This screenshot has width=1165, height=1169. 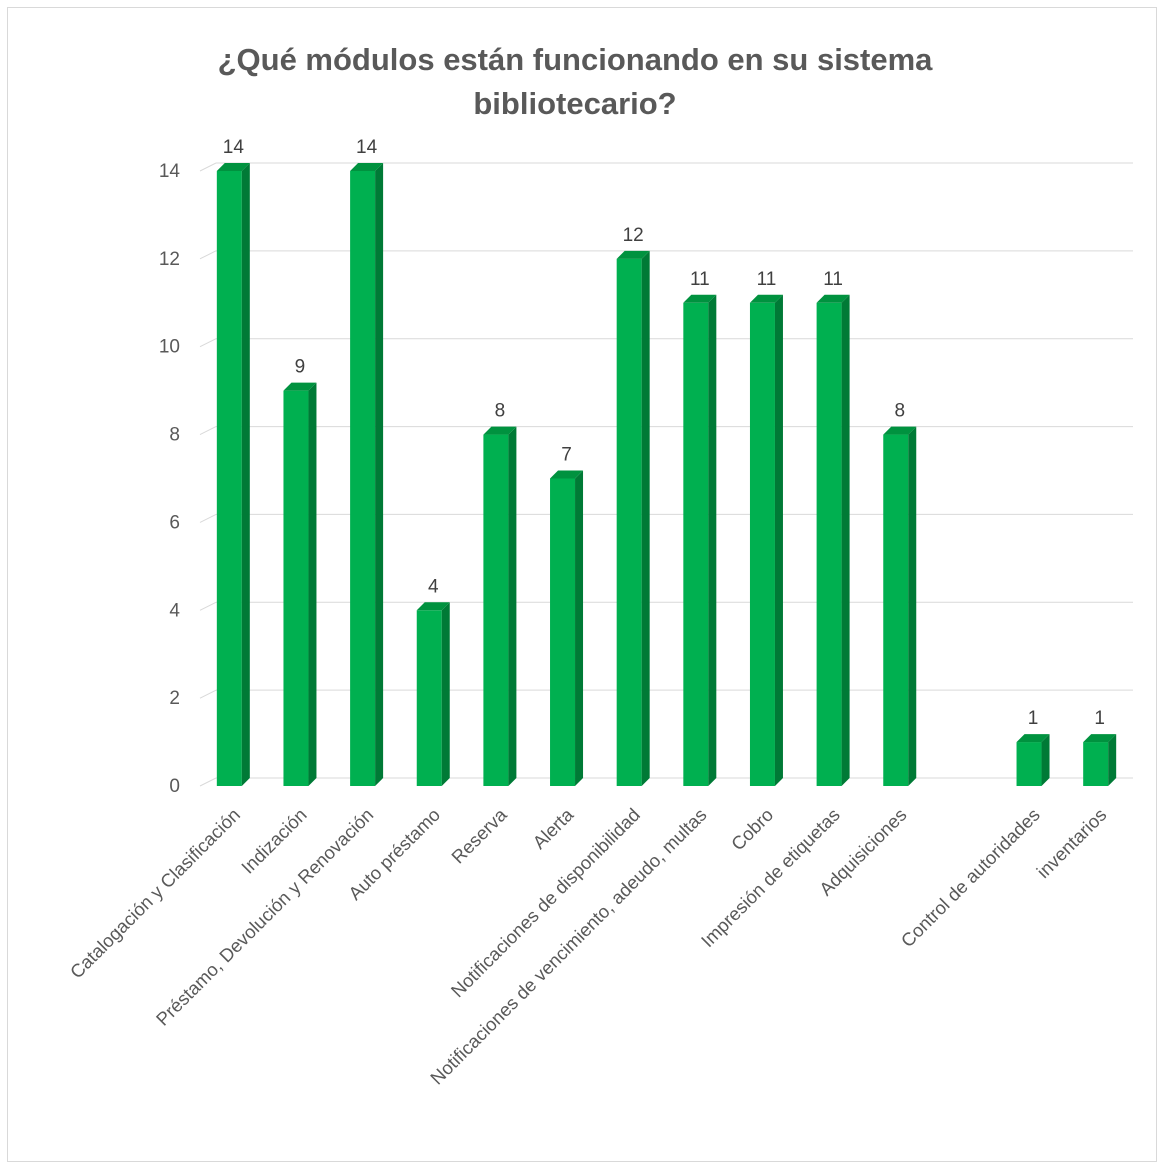 I want to click on x-tick-label: Alerta, so click(x=553, y=828).